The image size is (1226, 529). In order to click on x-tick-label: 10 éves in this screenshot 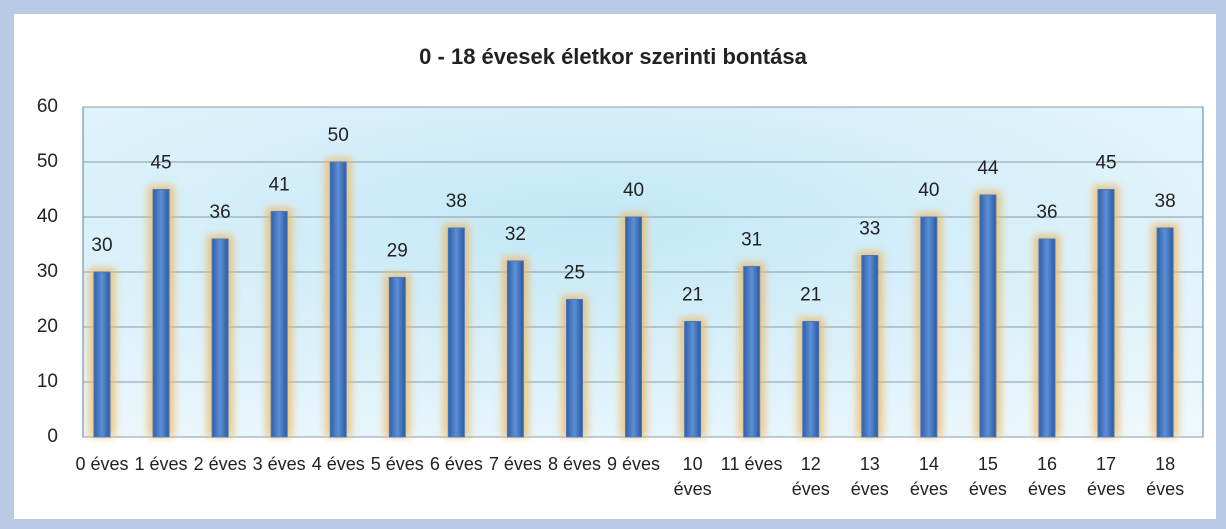, I will do `click(692, 476)`.